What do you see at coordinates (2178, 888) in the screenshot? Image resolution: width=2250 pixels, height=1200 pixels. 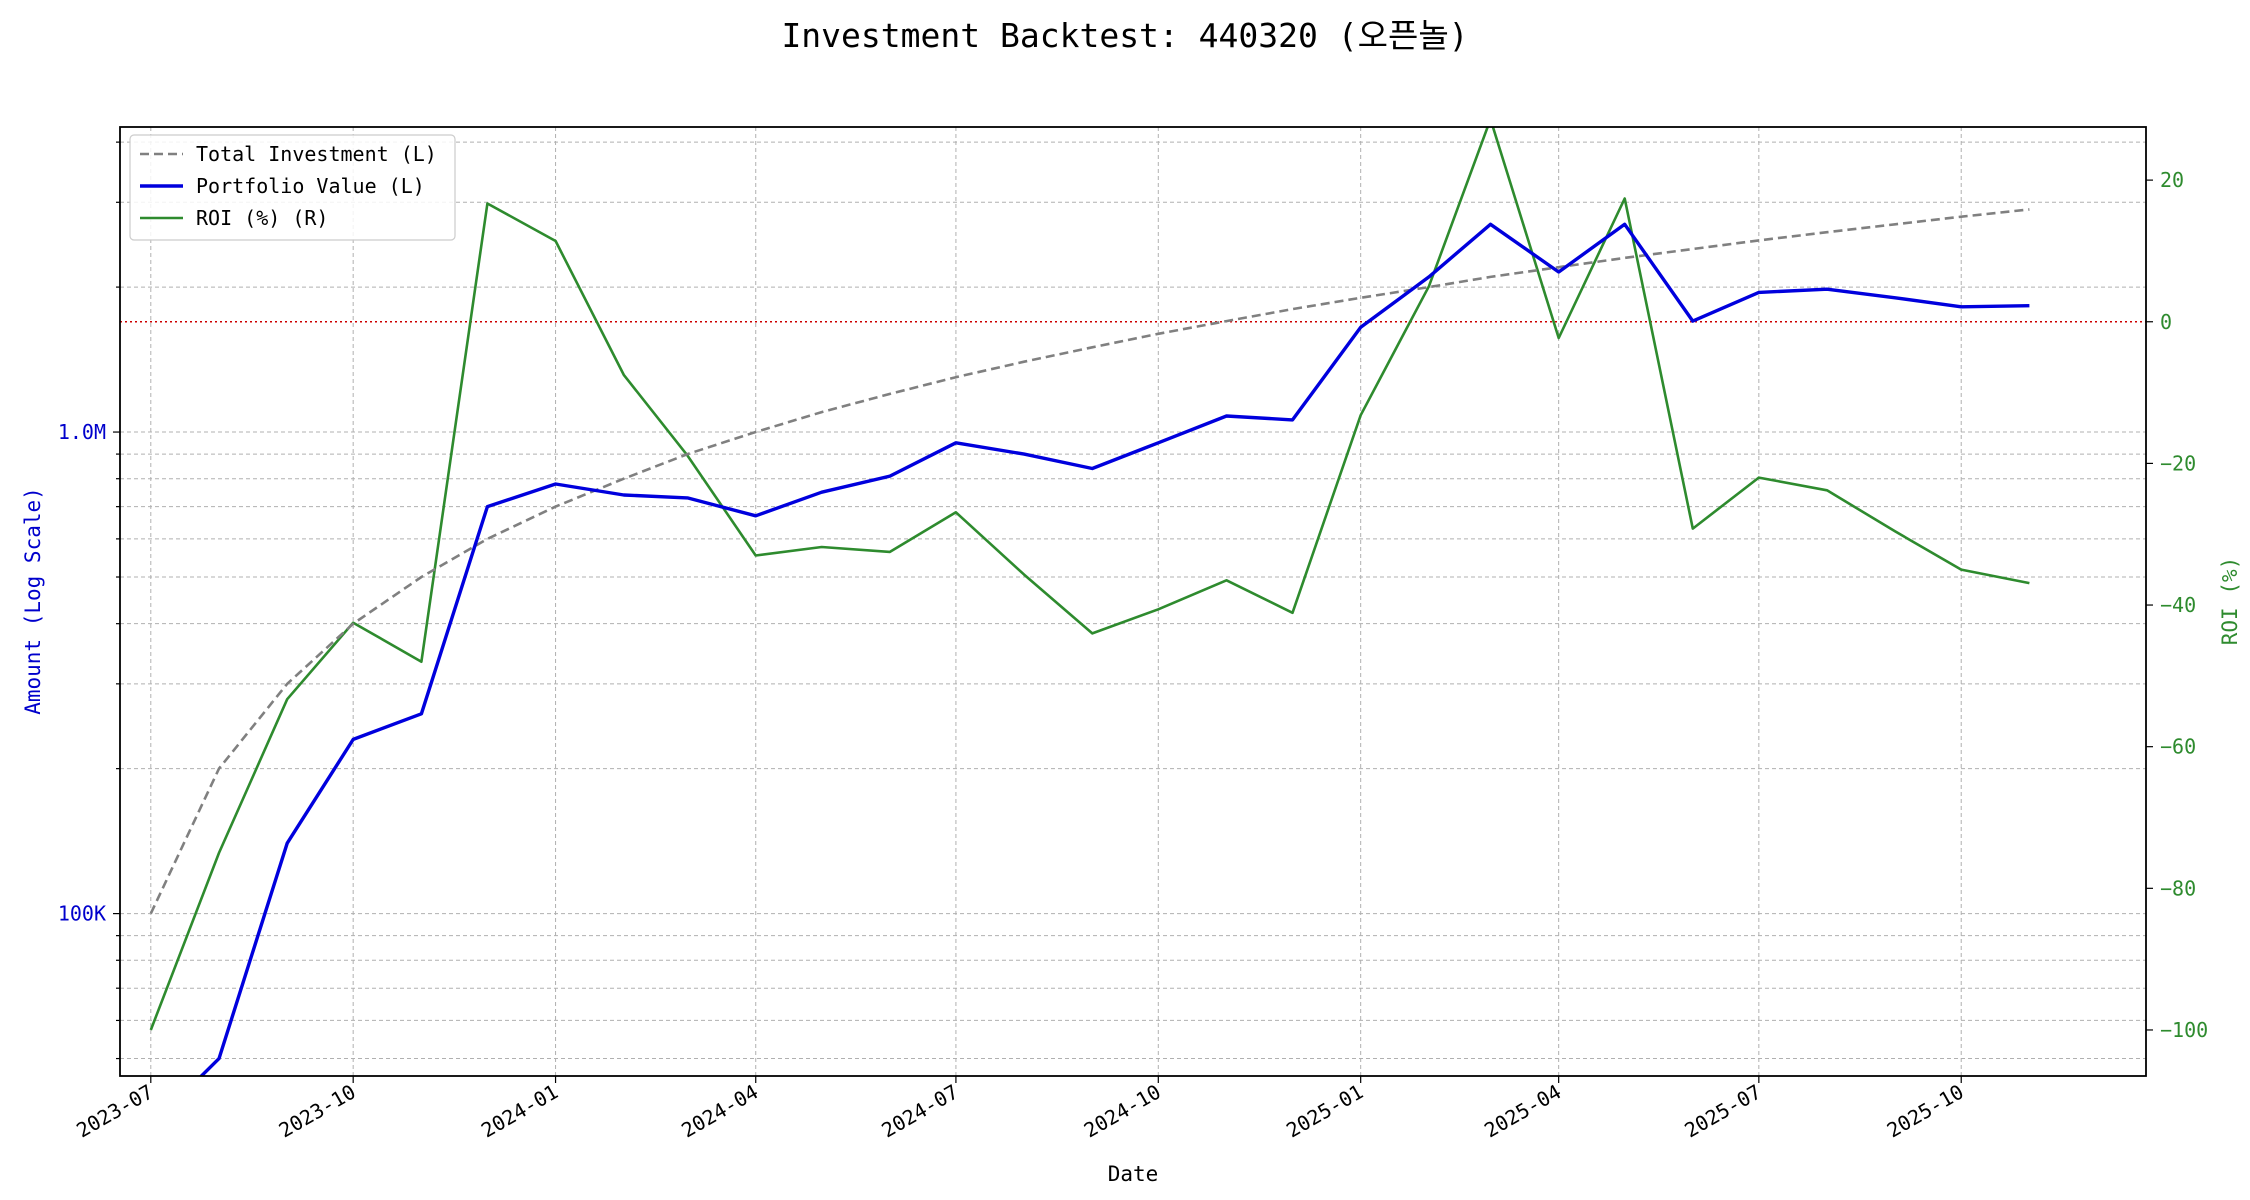 I see `y-right-tick-label: −80` at bounding box center [2178, 888].